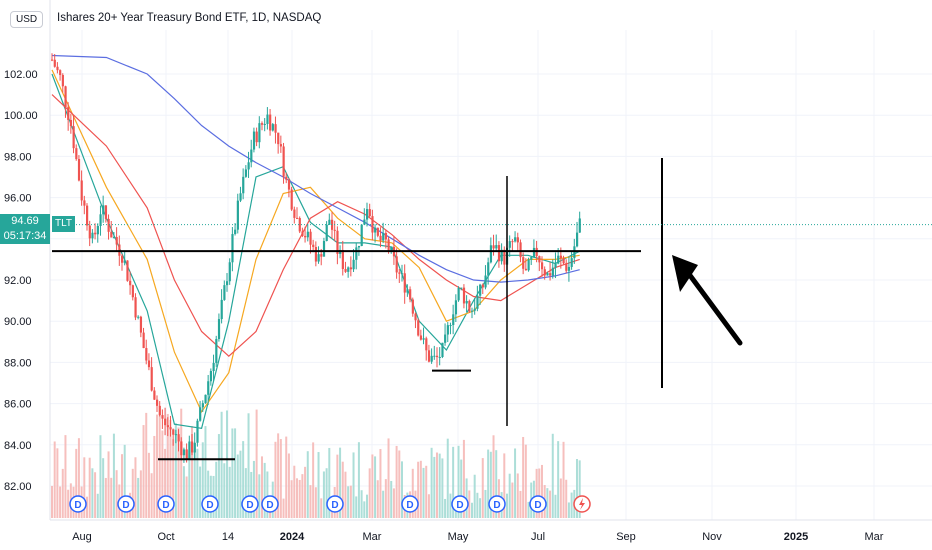 The image size is (932, 550). I want to click on dividend-label: D, so click(269, 505).